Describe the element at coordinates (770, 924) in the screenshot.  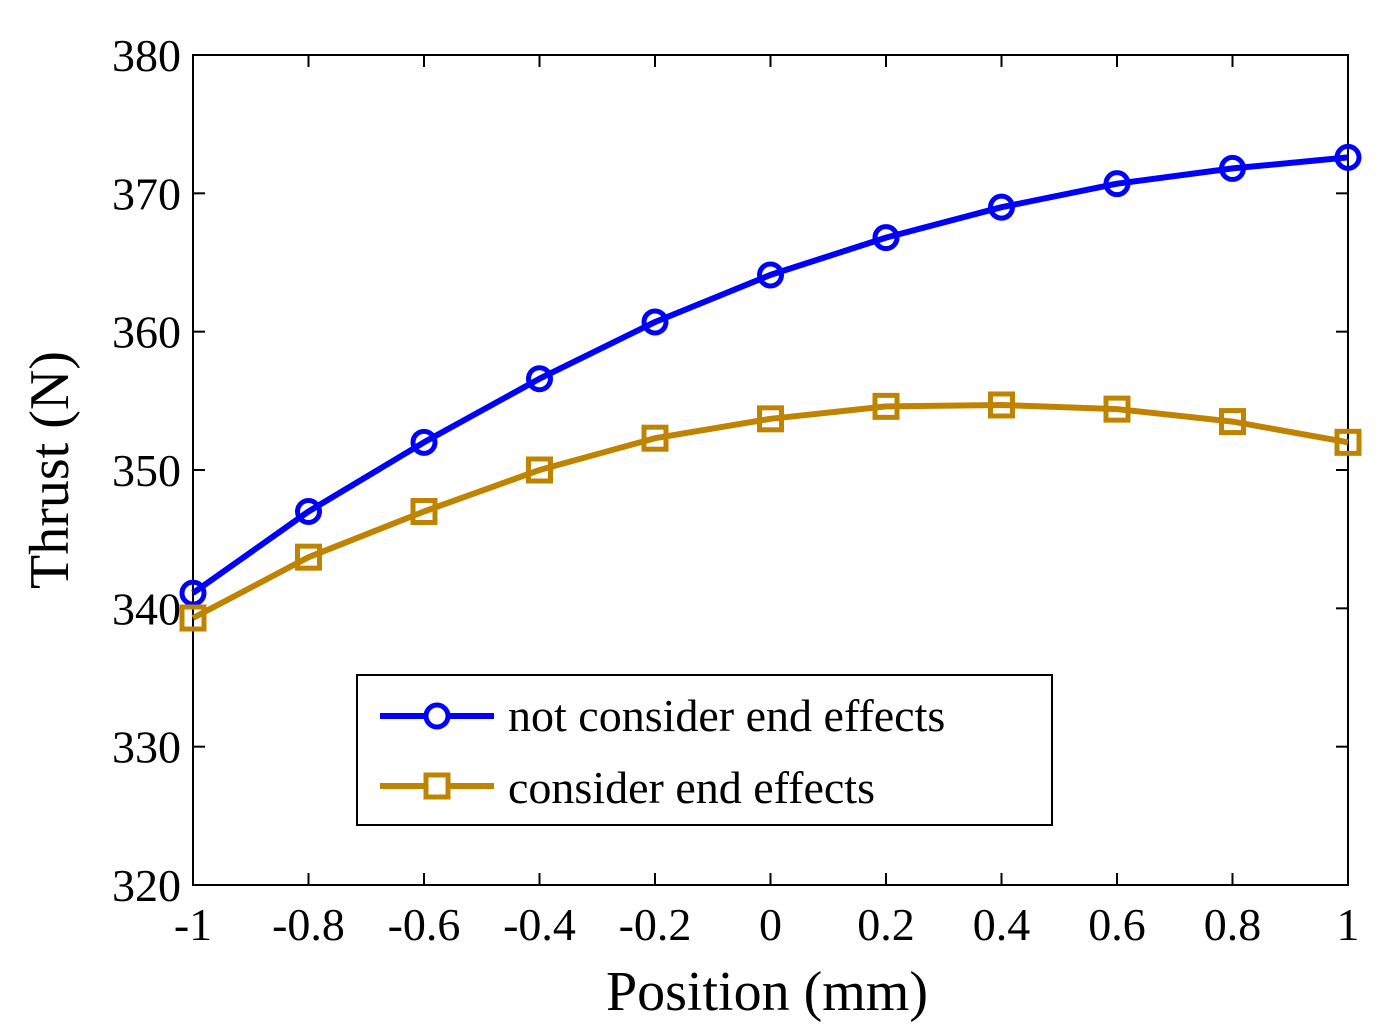
I see `x-tick-label: 0` at that location.